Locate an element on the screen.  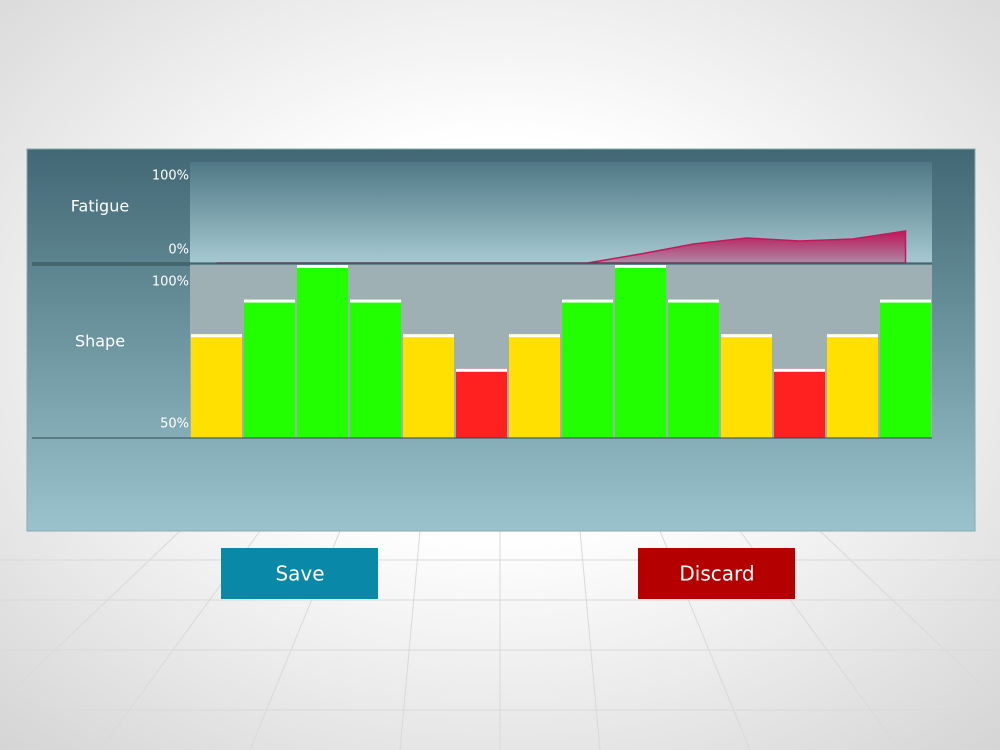
shape-label: Shape is located at coordinates (100, 341).